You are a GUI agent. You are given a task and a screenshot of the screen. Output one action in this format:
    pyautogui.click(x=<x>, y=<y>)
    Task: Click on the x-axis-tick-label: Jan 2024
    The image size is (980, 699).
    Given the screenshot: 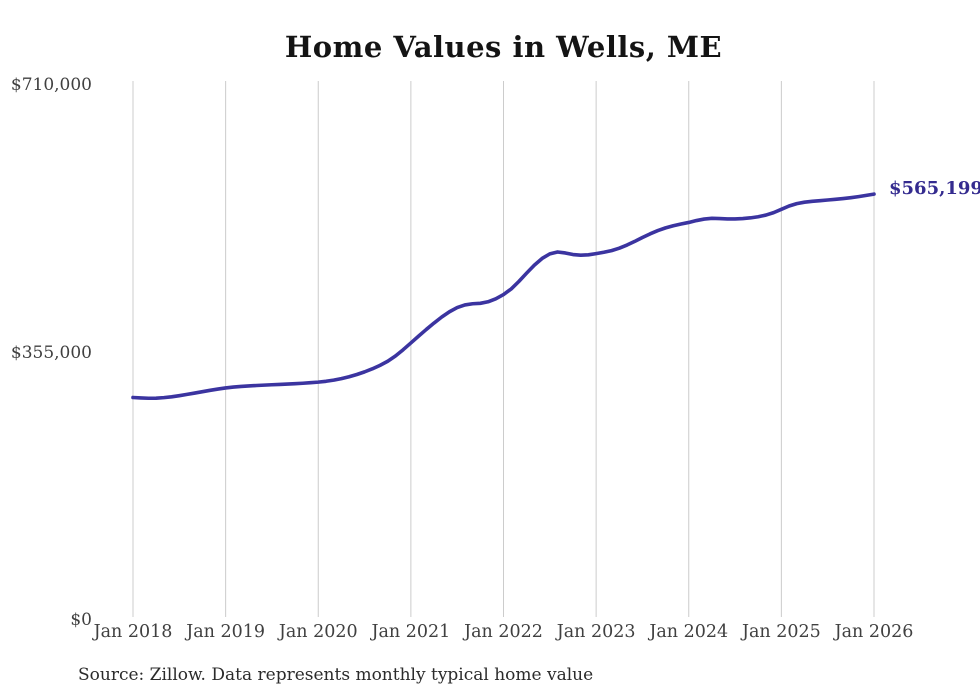 What is the action you would take?
    pyautogui.click(x=689, y=632)
    